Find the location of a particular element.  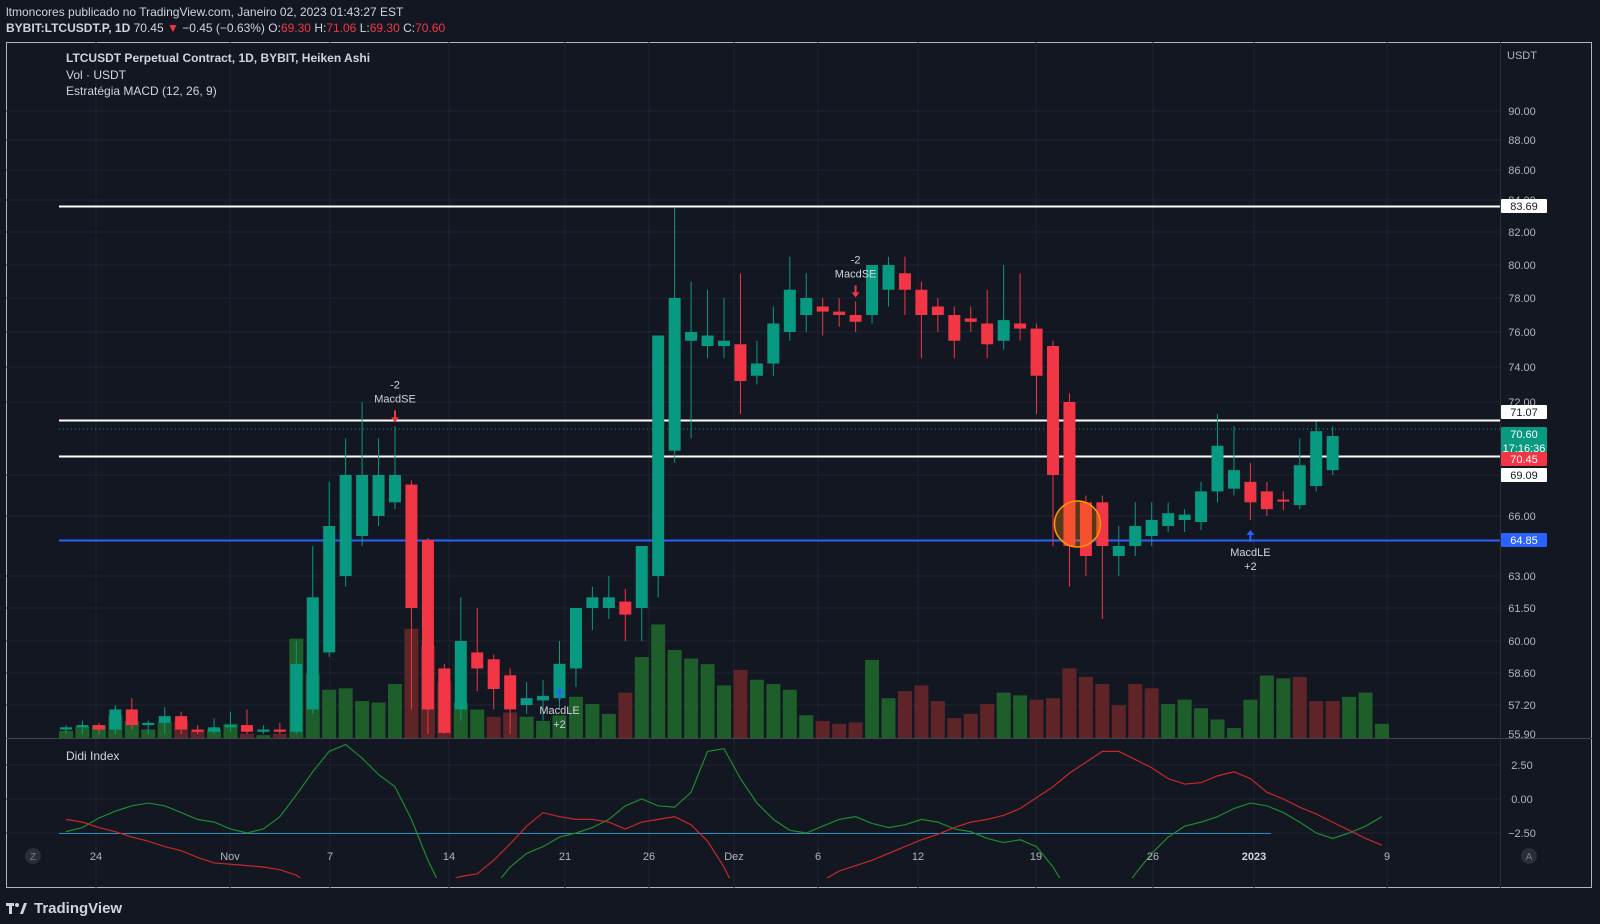

high-label: H: is located at coordinates (320, 28).